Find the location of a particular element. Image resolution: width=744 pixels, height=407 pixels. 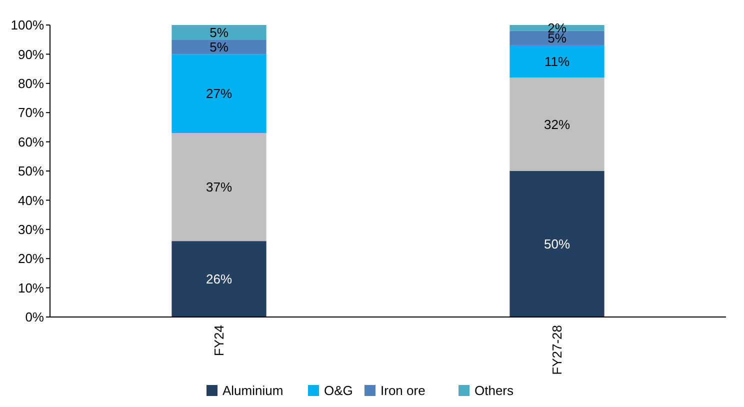

y-tick-label: 50% is located at coordinates (31, 171).